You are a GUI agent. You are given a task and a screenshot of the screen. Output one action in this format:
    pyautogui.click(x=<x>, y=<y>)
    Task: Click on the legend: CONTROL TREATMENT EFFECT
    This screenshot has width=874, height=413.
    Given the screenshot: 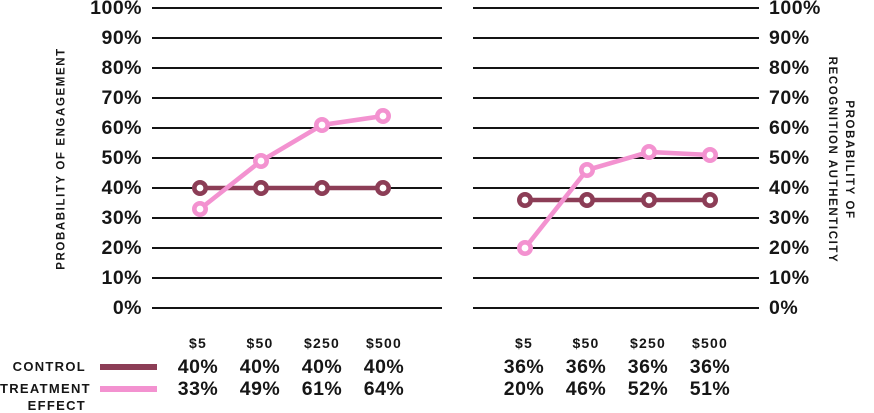 What is the action you would take?
    pyautogui.click(x=80, y=373)
    